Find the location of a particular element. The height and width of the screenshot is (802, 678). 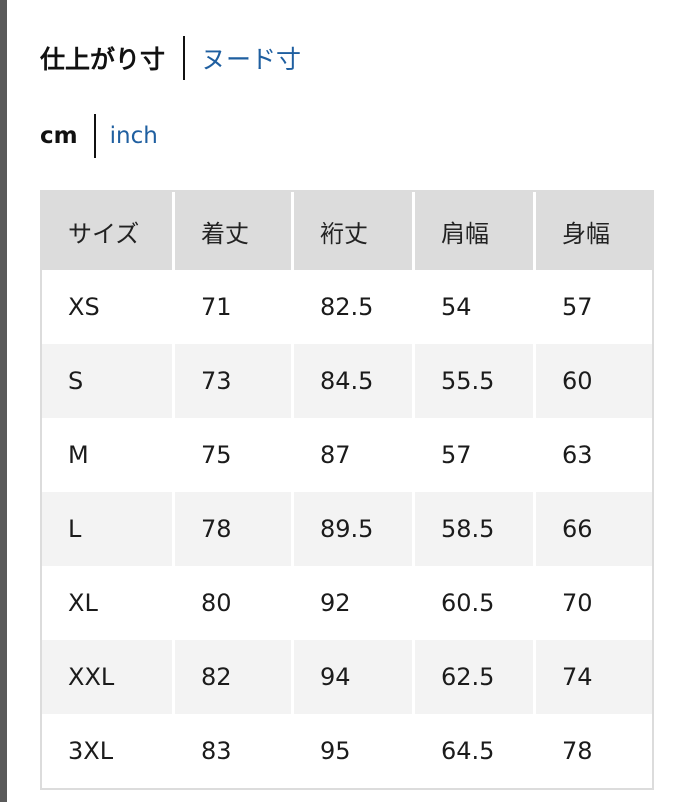

value-cell: 84.5 is located at coordinates (354, 381).